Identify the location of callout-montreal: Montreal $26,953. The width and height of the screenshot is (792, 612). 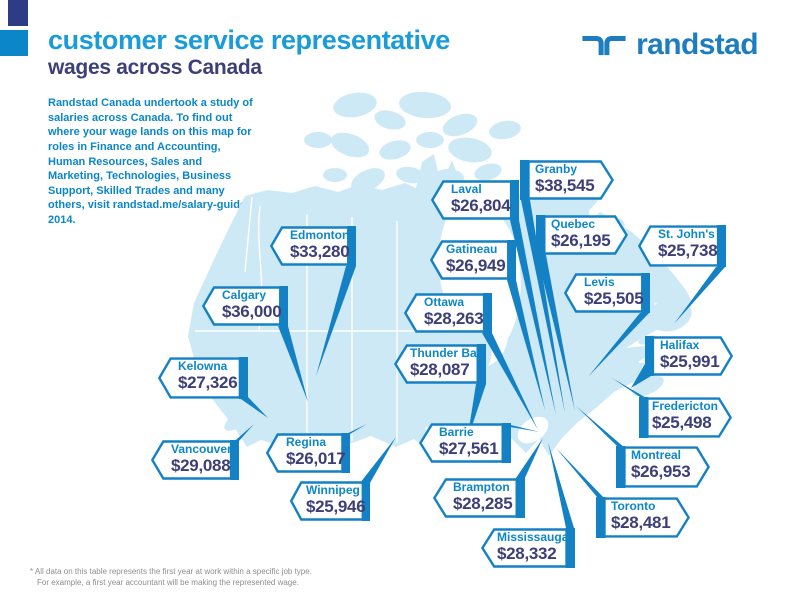
(663, 467).